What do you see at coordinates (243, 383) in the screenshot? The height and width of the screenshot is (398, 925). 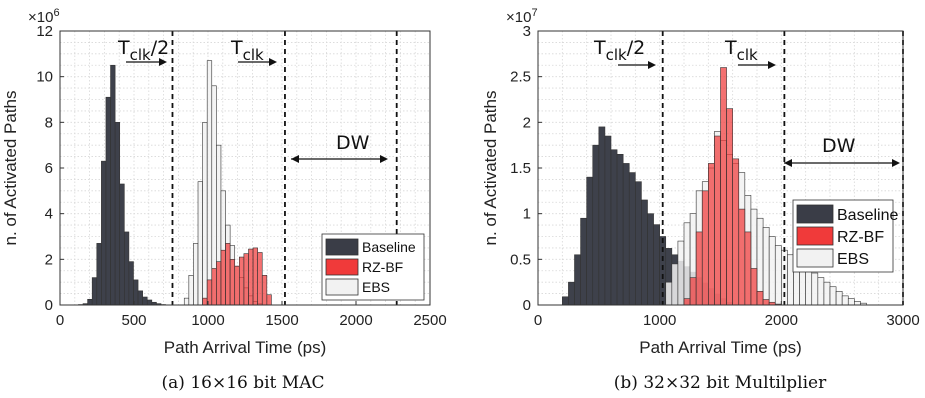 I see `caption: (a) 16×16 bit MAC` at bounding box center [243, 383].